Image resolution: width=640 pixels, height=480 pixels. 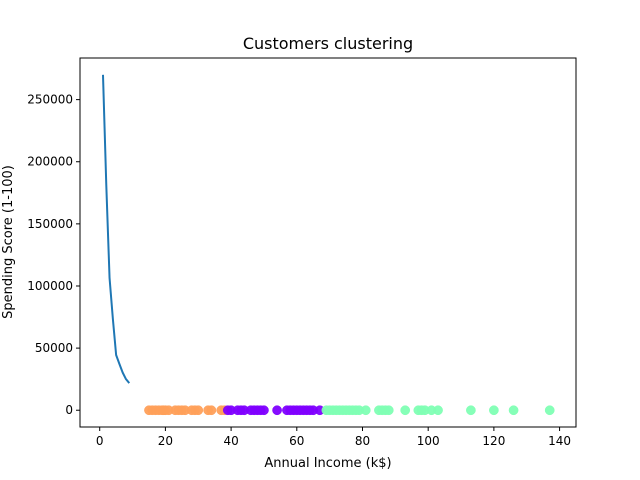 What do you see at coordinates (8, 242) in the screenshot?
I see `y-axis-label: Spending Score (1-100)` at bounding box center [8, 242].